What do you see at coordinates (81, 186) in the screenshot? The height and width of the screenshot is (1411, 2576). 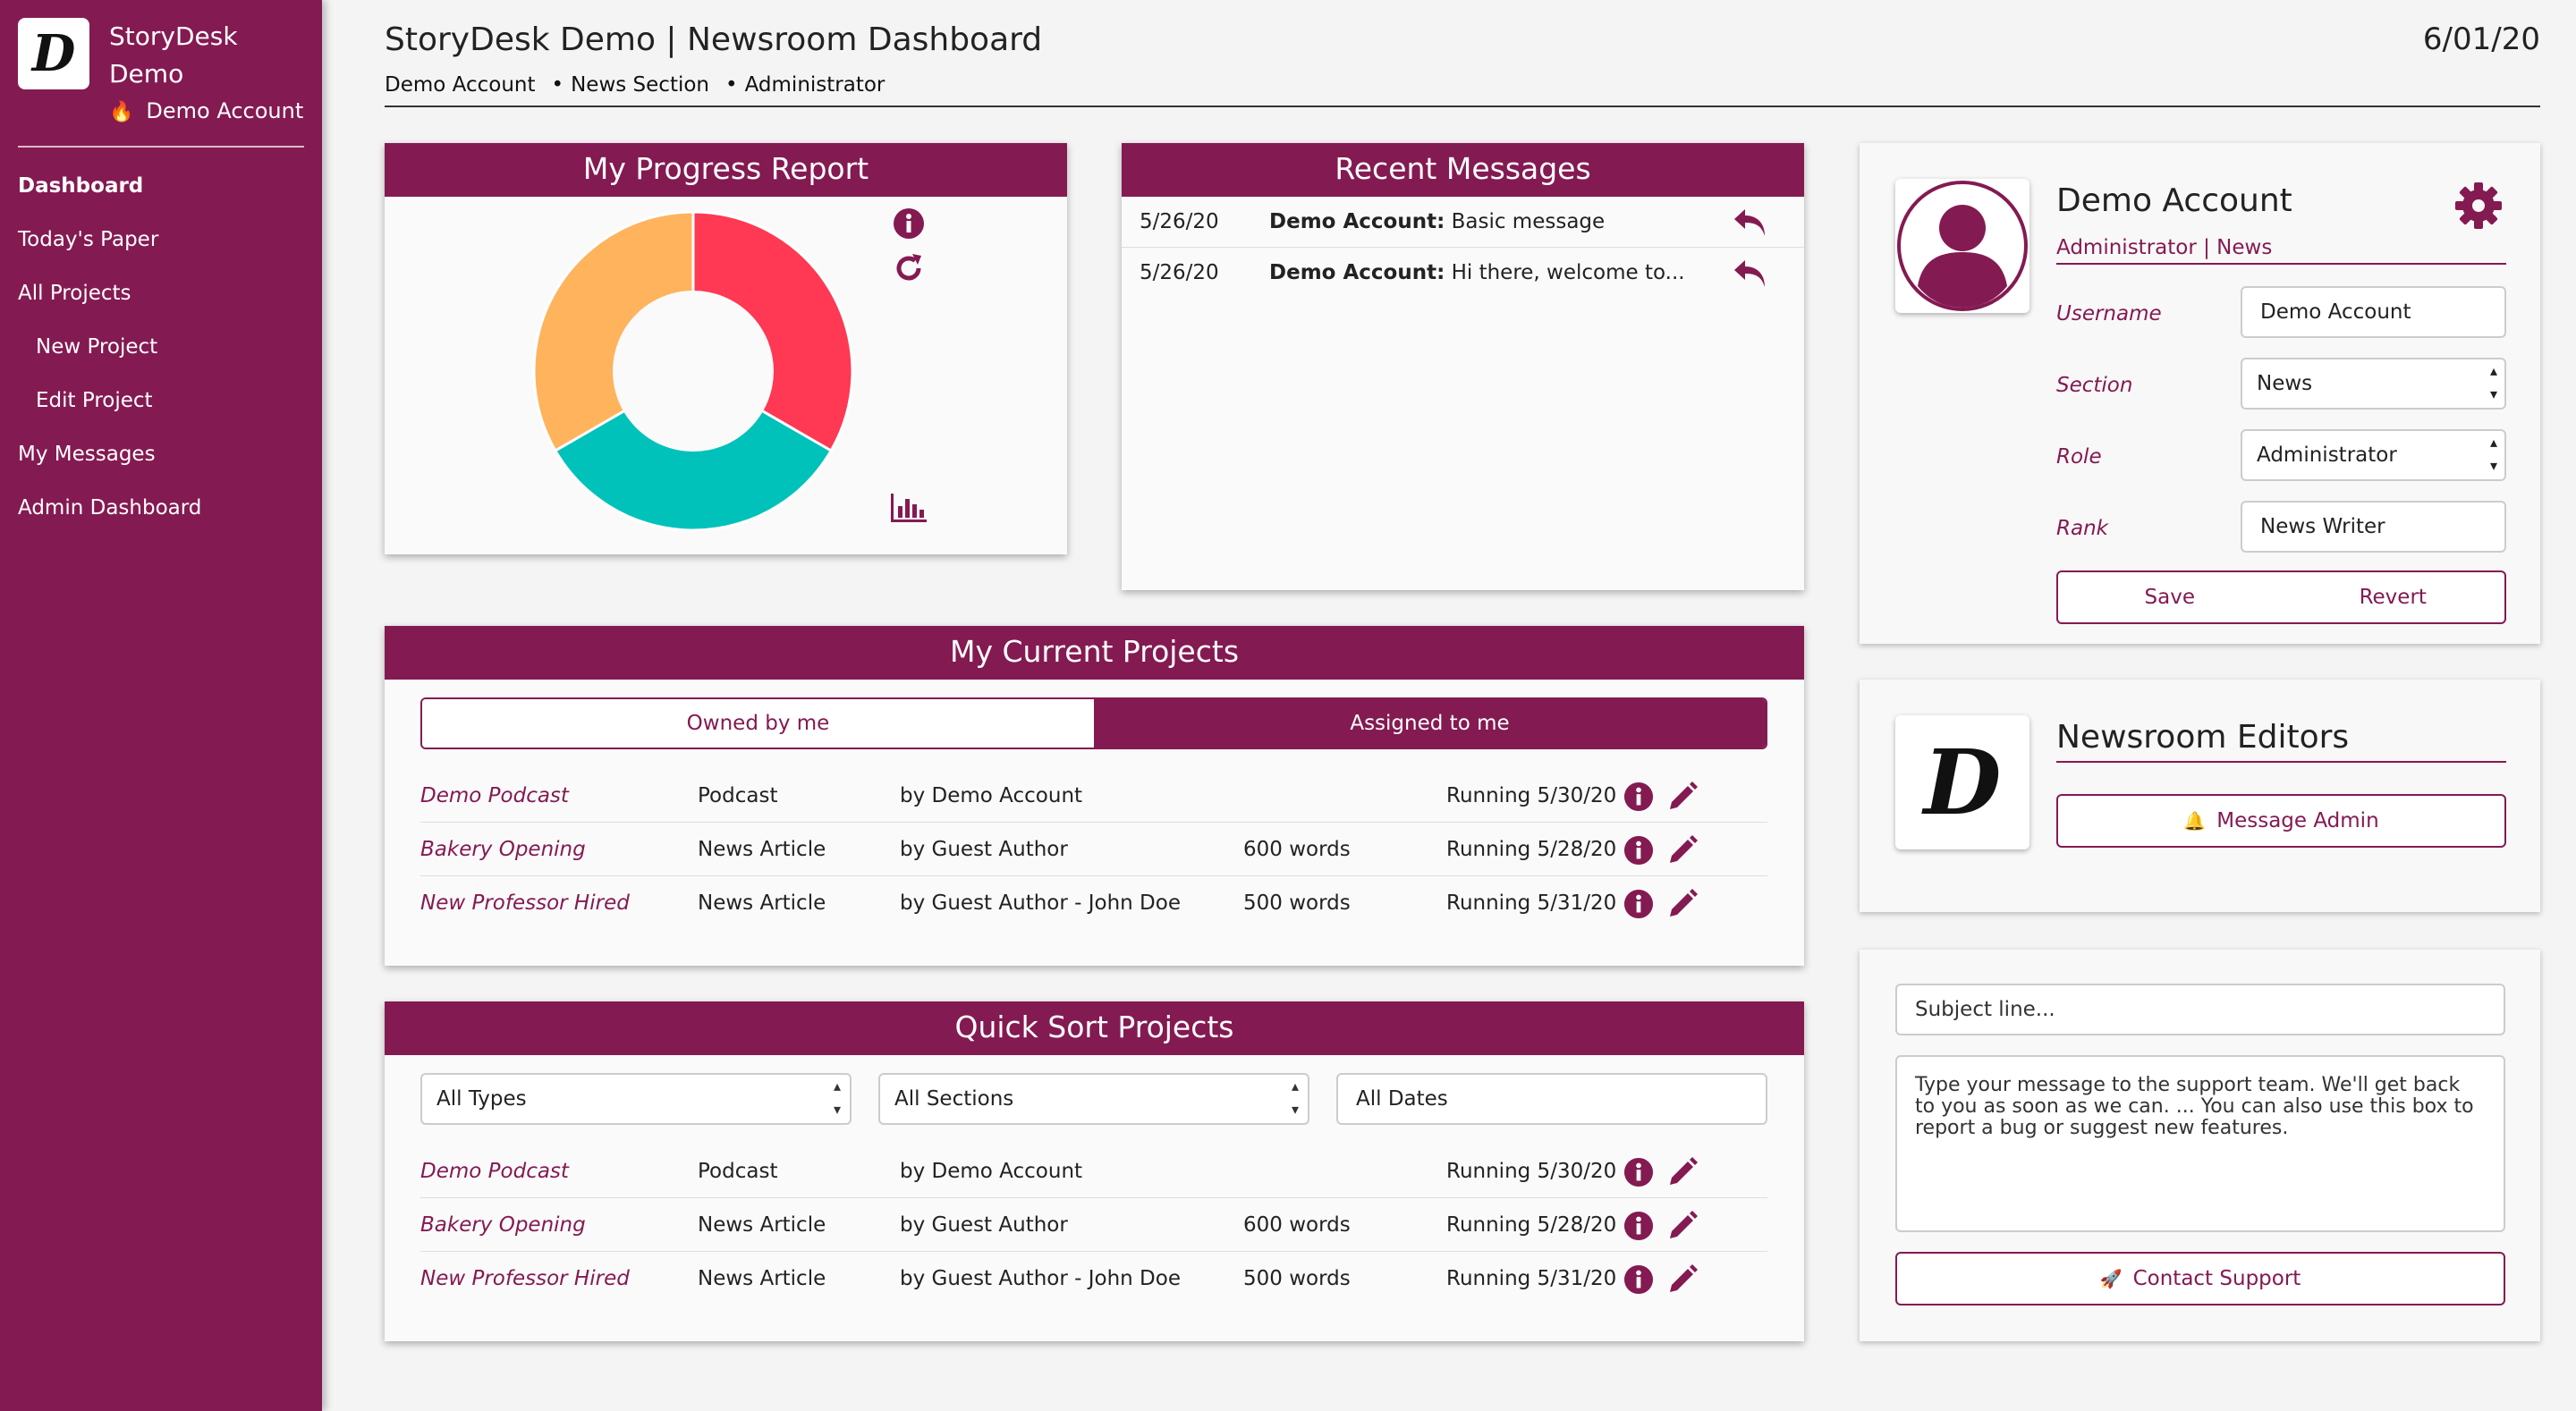 I see `sidebar-item-dashboard: Dashboard` at bounding box center [81, 186].